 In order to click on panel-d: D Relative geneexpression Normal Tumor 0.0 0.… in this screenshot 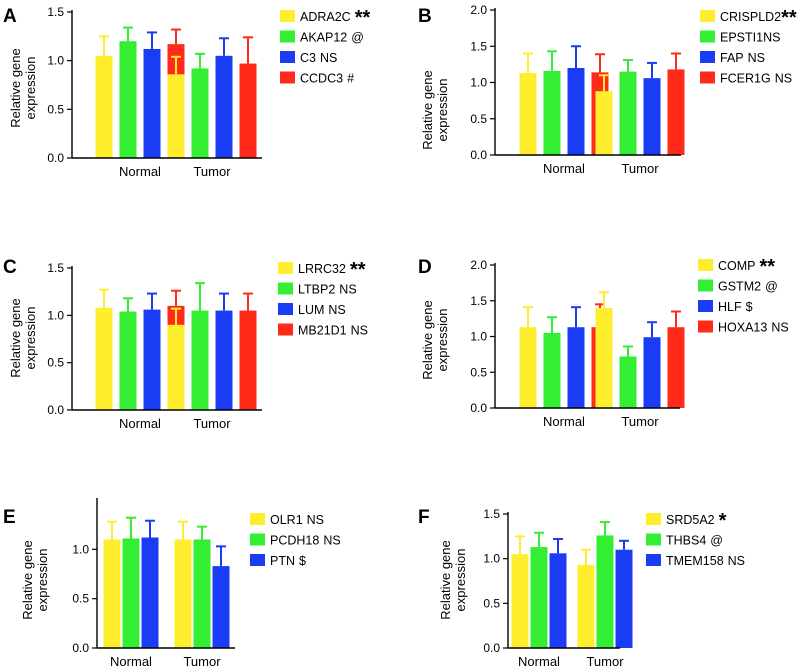, I will do `click(603, 342)`.